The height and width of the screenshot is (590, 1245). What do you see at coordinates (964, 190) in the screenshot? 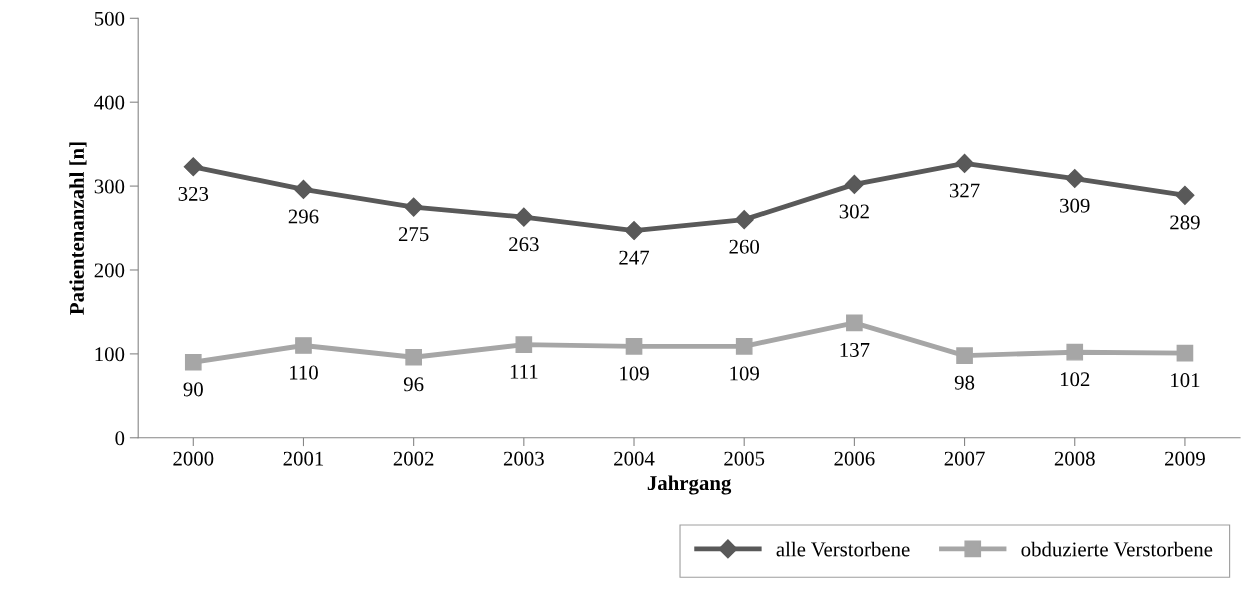
I see `data-label: 327` at bounding box center [964, 190].